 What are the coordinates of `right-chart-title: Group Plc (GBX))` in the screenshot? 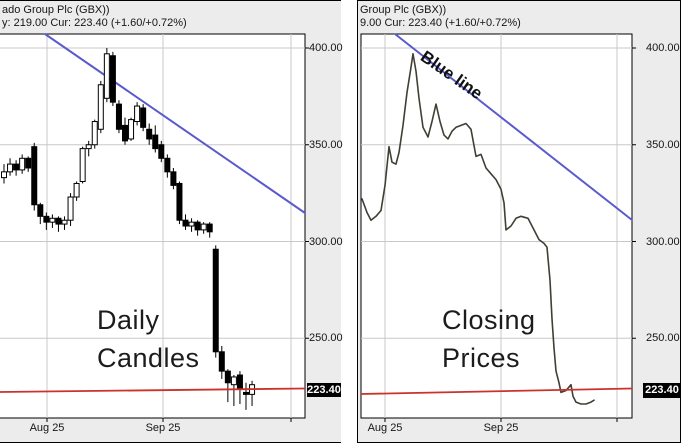 It's located at (403, 10).